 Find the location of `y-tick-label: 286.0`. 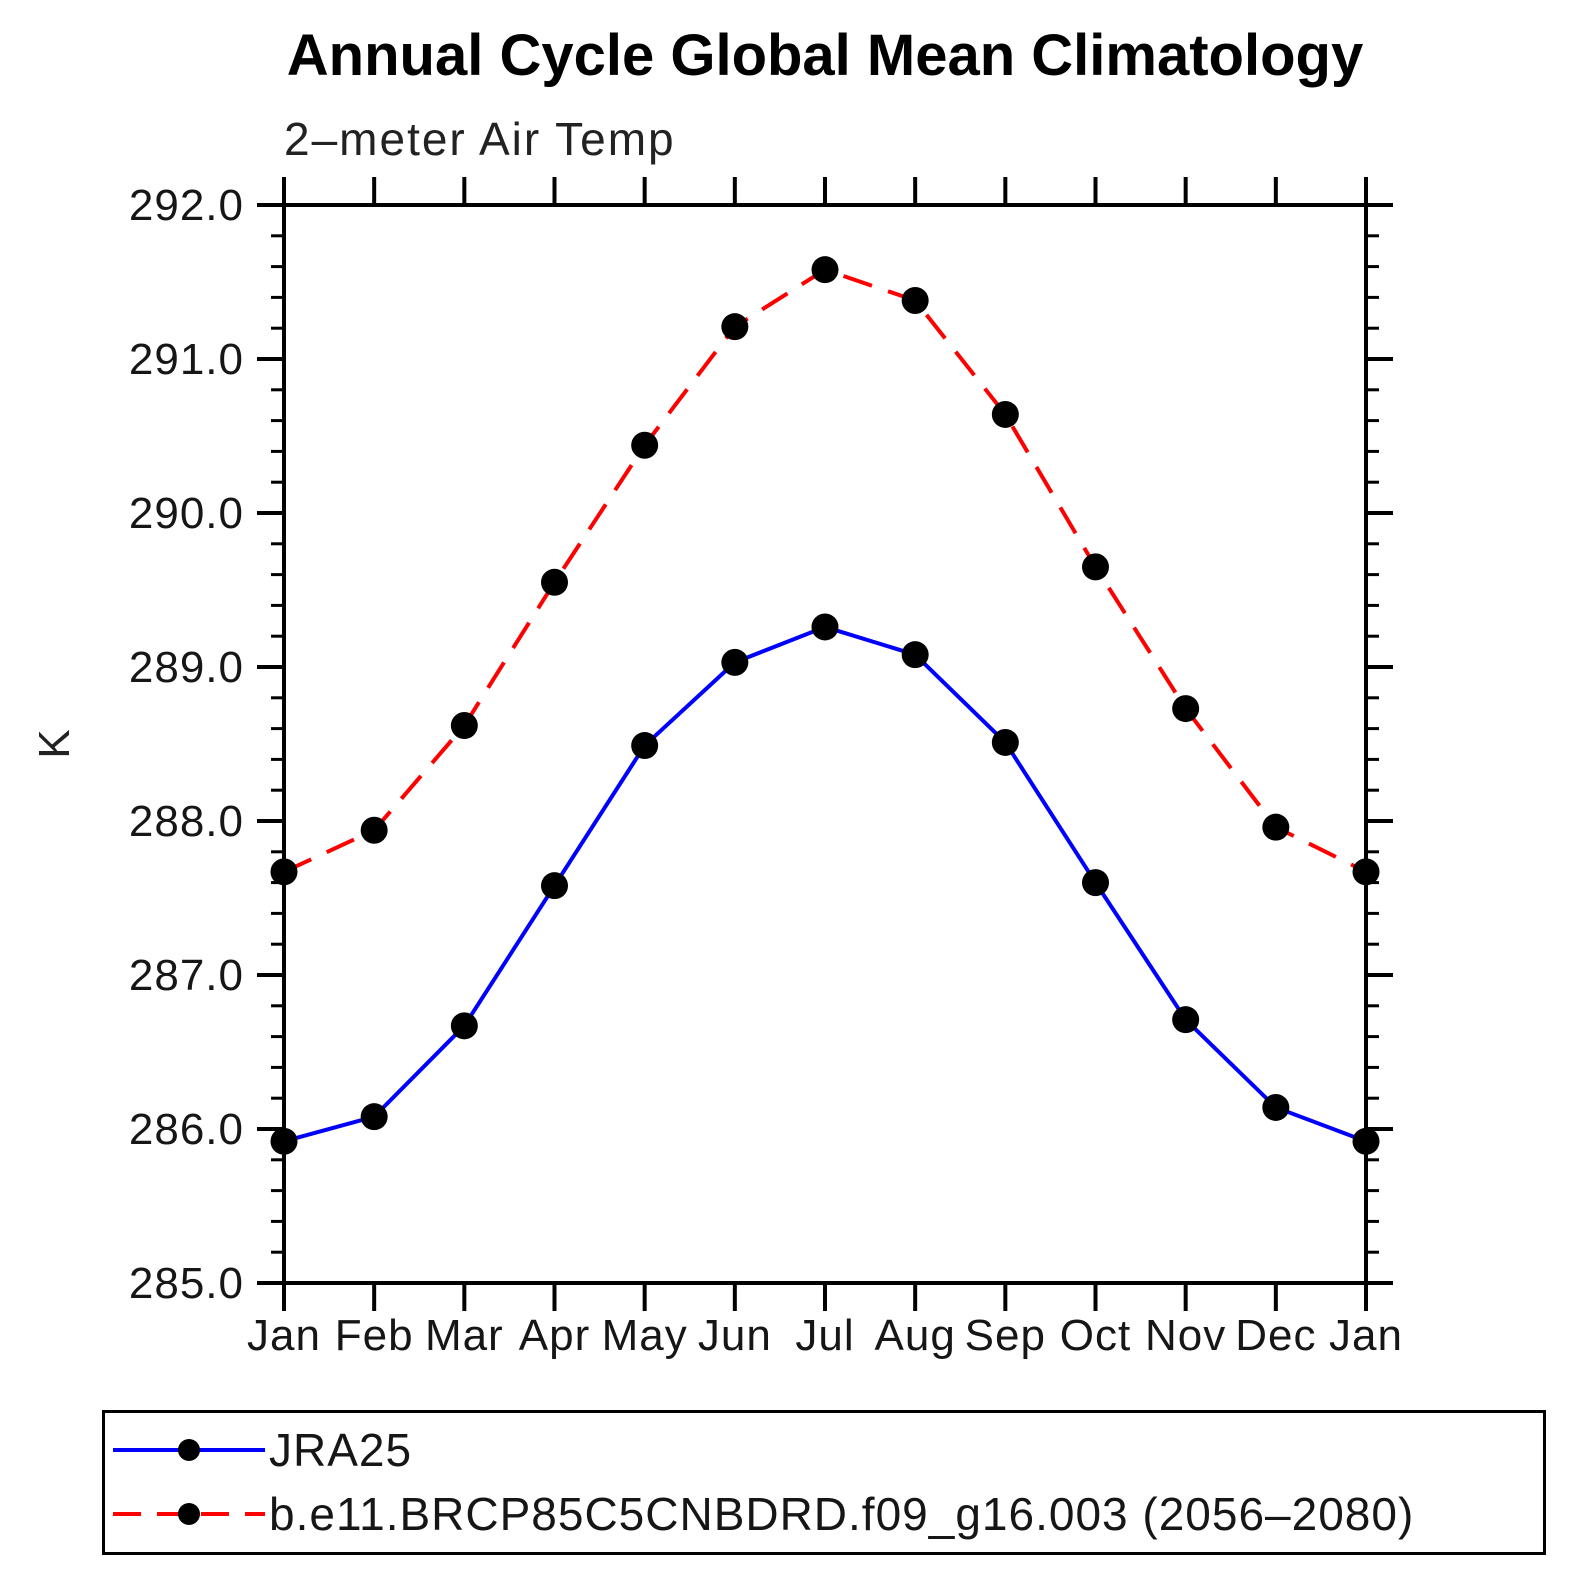

y-tick-label: 286.0 is located at coordinates (186, 1129).